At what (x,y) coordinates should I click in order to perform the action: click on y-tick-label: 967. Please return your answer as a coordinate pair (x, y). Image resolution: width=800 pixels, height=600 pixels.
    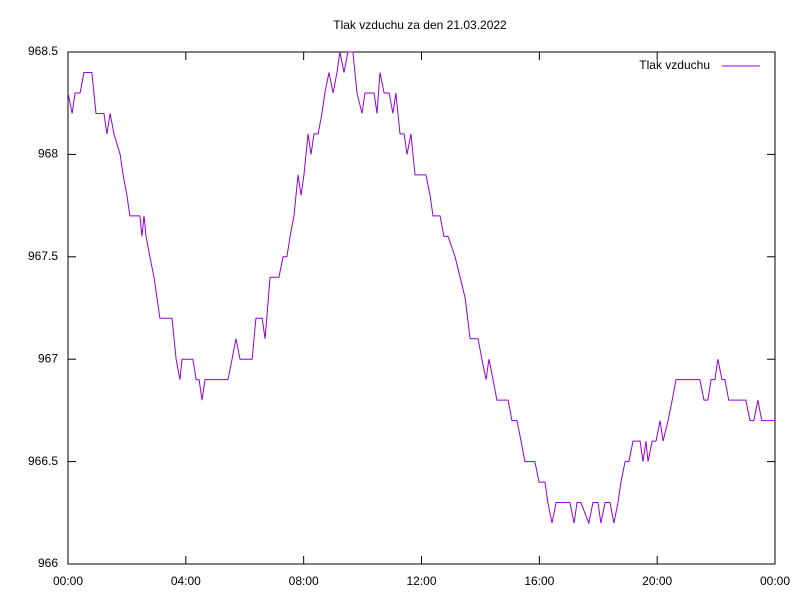
    Looking at the image, I should click on (48, 358).